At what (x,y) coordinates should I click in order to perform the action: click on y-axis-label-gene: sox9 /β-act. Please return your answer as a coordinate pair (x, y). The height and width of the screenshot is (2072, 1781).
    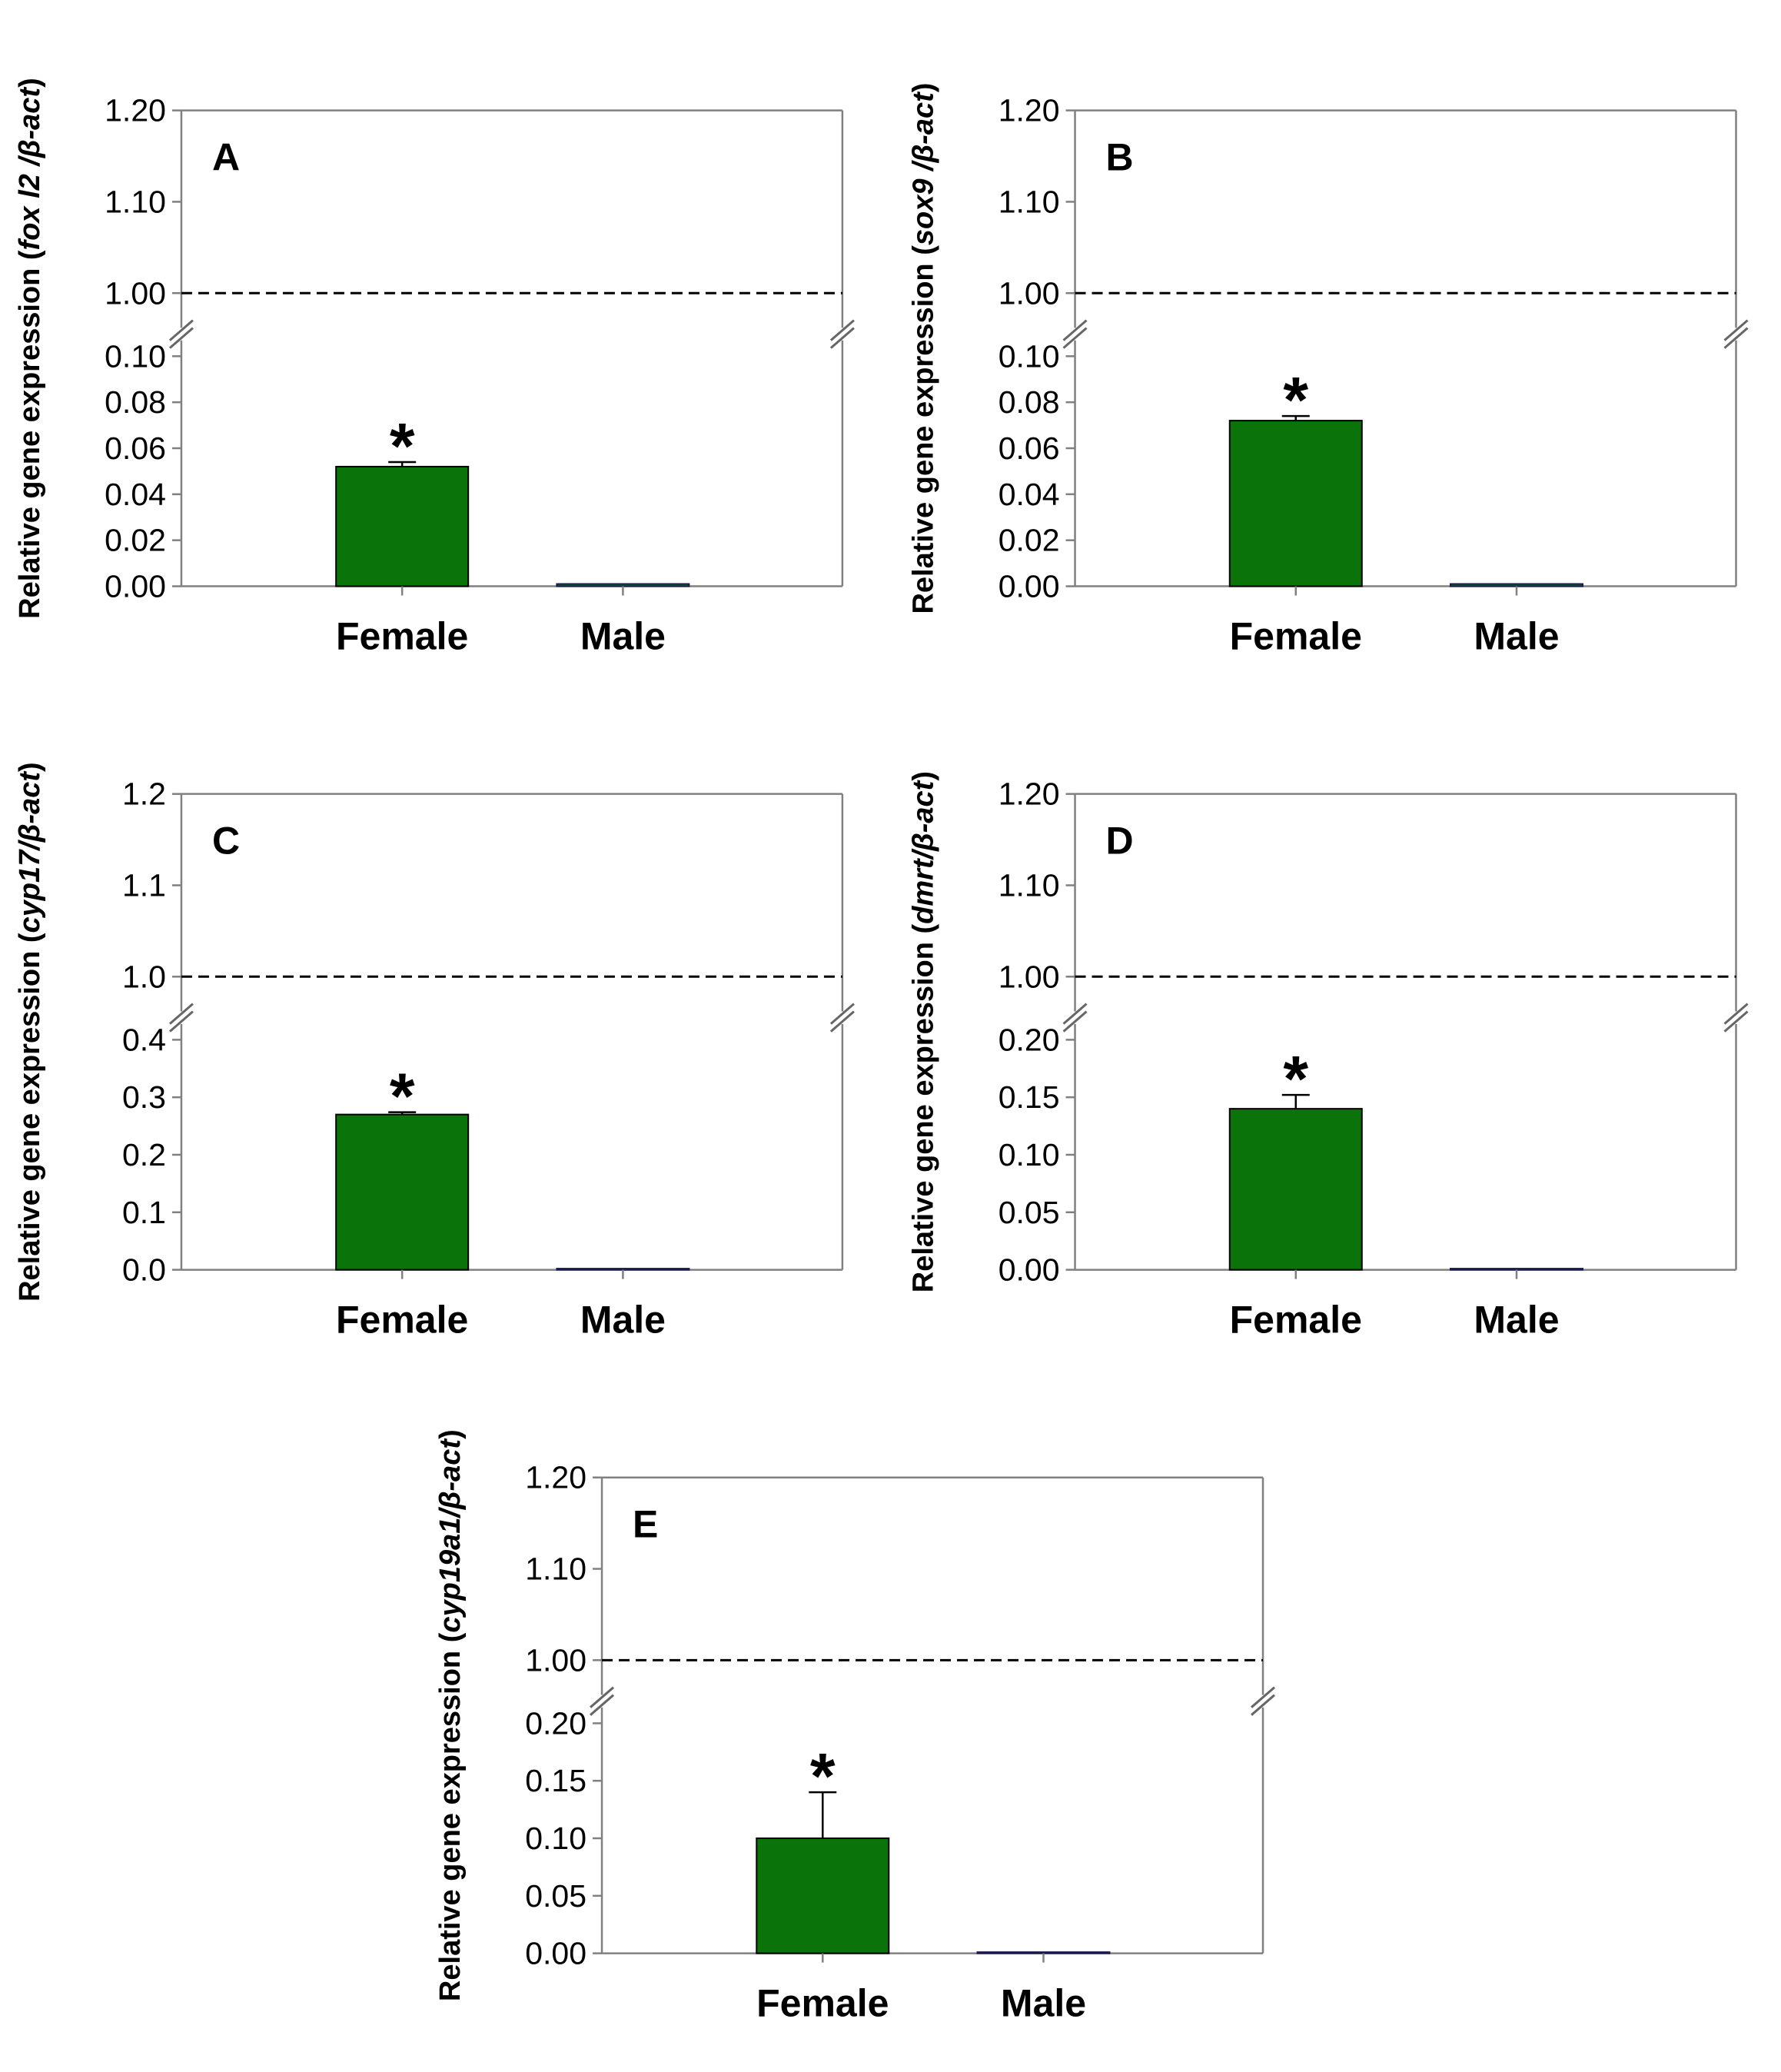
    Looking at the image, I should click on (924, 168).